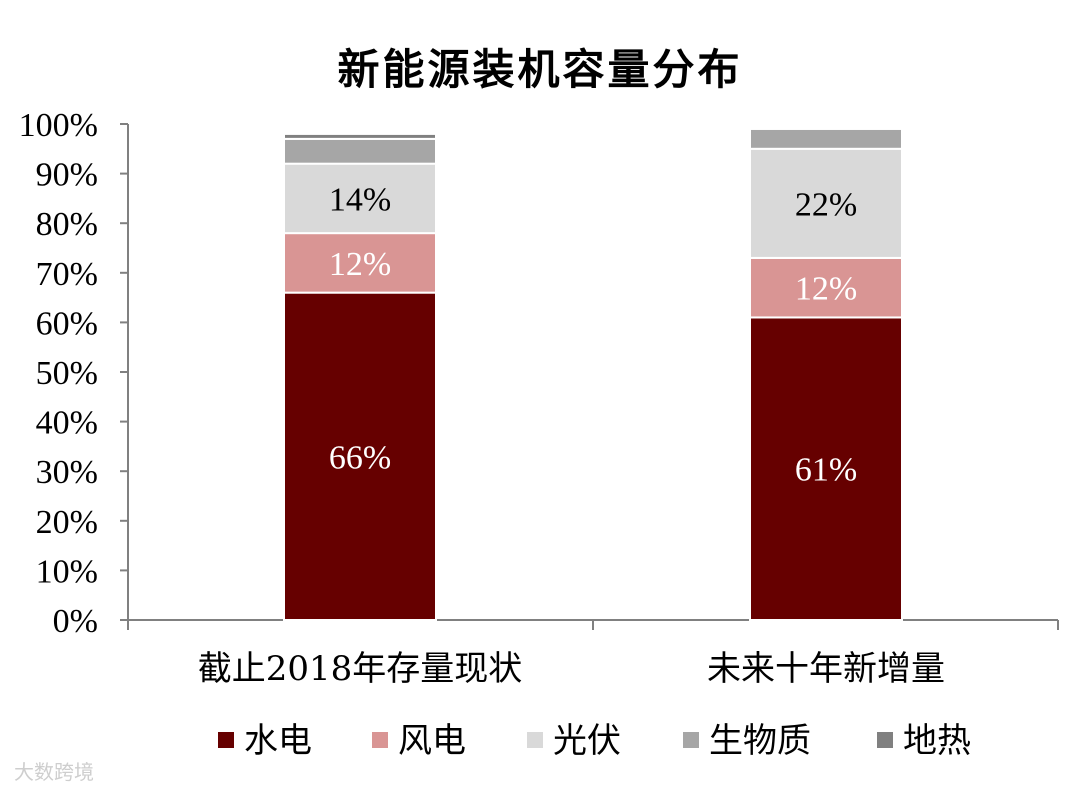  What do you see at coordinates (278, 741) in the screenshot?
I see `legend-label: 水电` at bounding box center [278, 741].